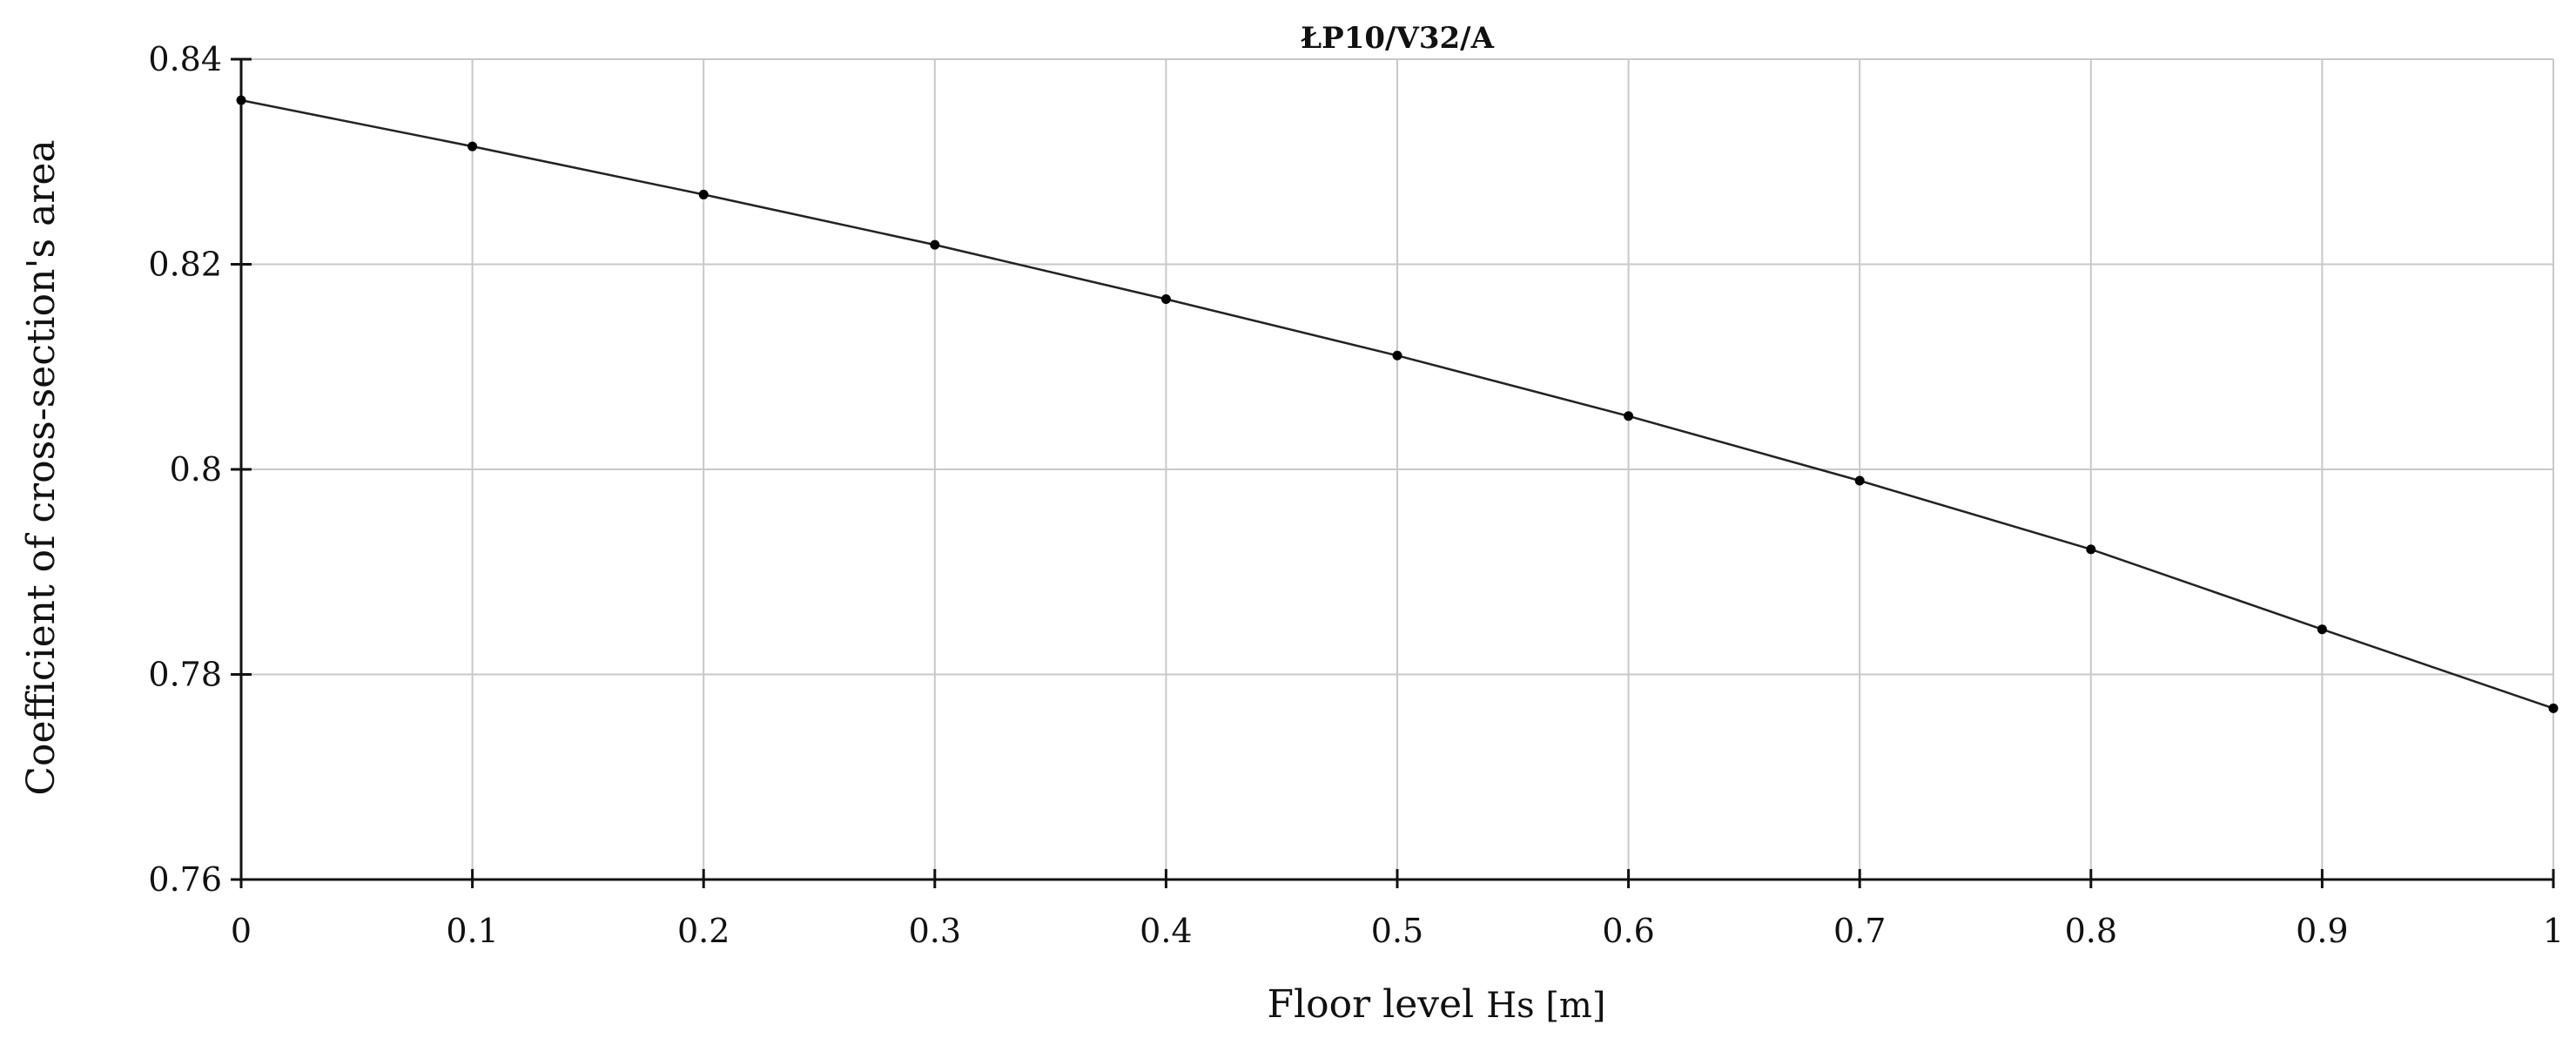  I want to click on x-tick-label: 1, so click(2553, 931).